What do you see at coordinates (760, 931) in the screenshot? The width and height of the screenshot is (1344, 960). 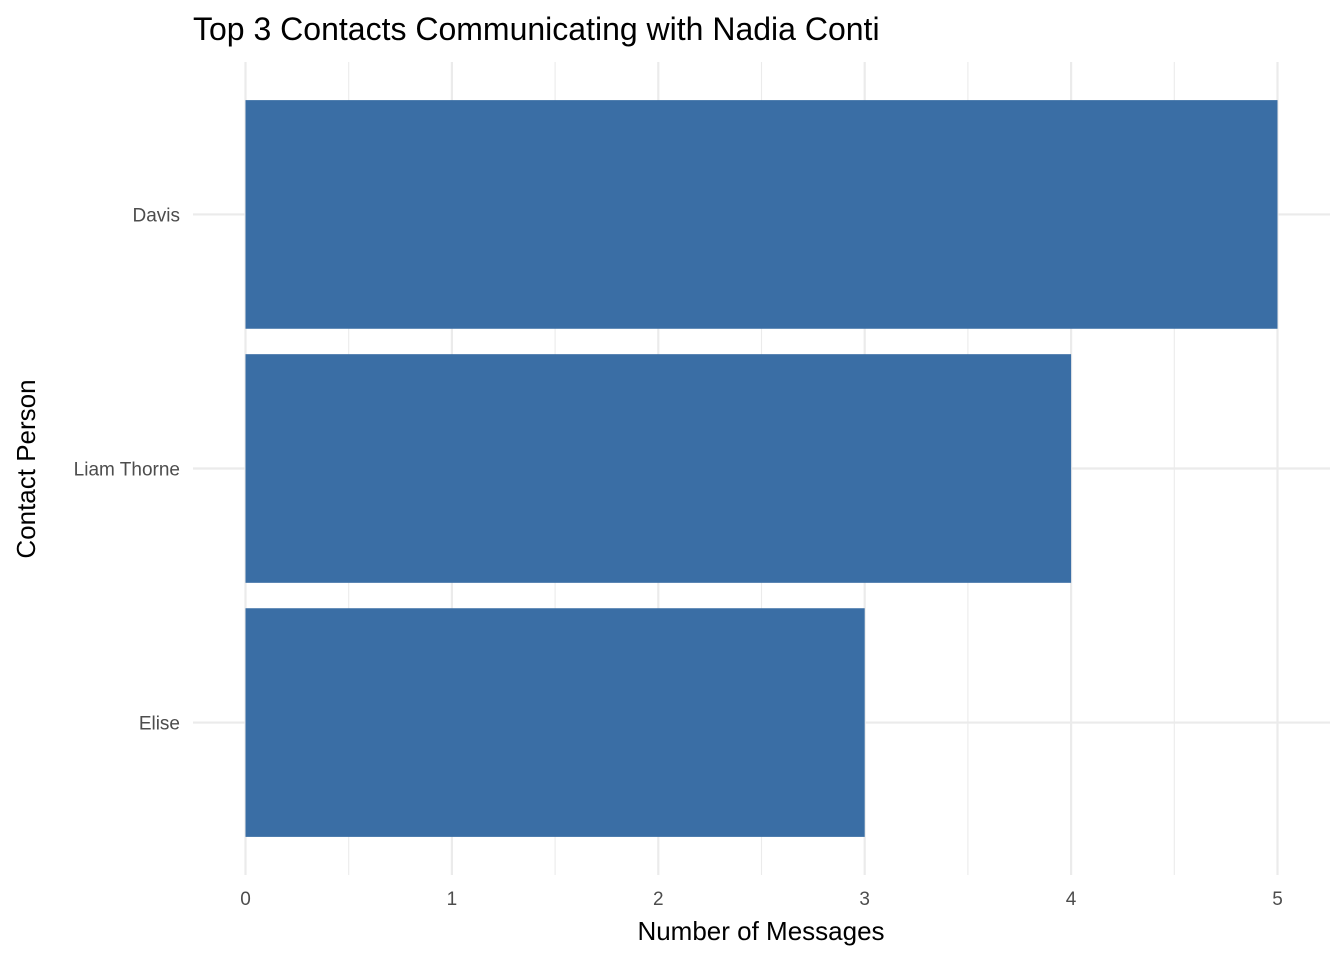 I see `x-axis-title: Number of Messages` at bounding box center [760, 931].